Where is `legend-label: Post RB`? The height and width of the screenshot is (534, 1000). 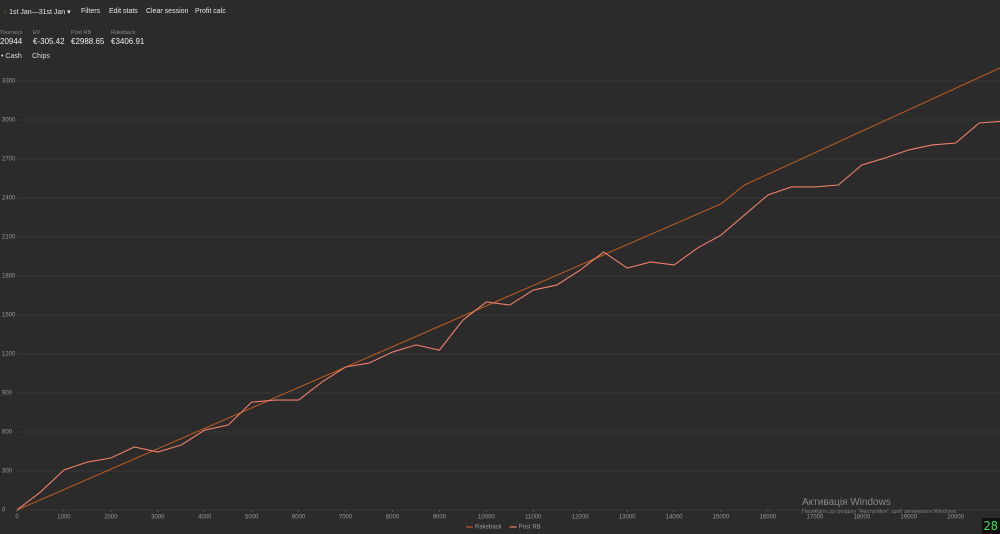
legend-label: Post RB is located at coordinates (530, 528).